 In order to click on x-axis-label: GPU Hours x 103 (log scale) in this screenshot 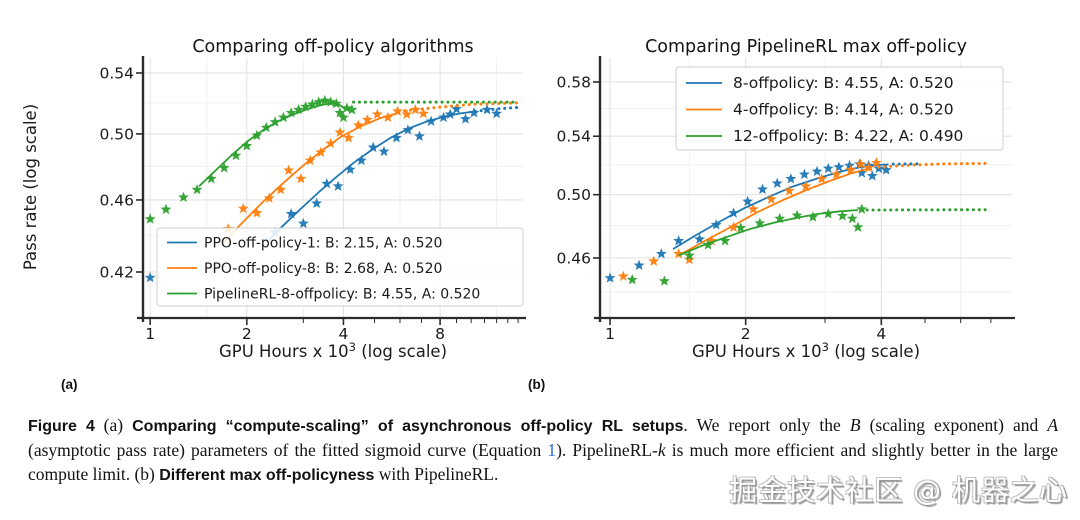, I will do `click(806, 350)`.